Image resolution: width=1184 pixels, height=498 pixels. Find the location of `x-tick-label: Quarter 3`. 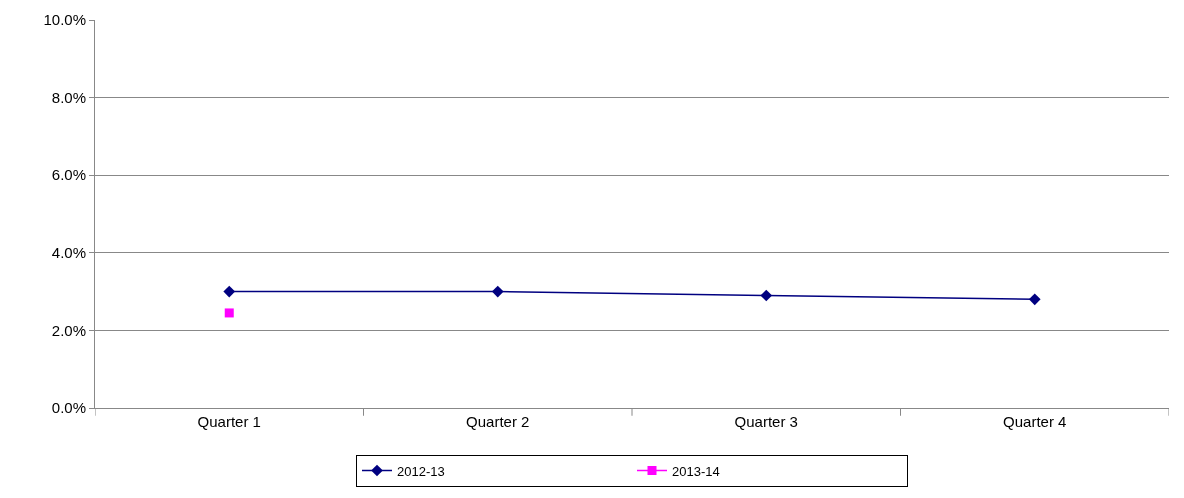

x-tick-label: Quarter 3 is located at coordinates (766, 421).